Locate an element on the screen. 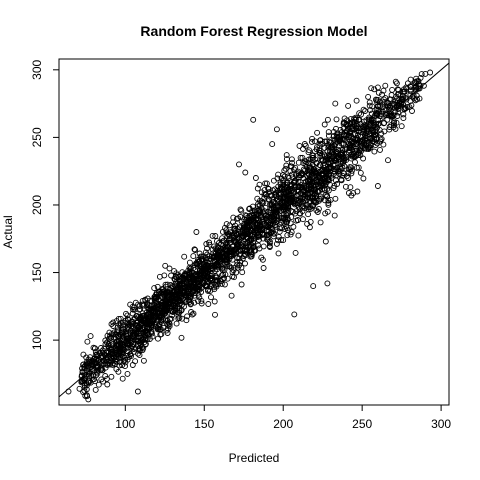 The height and width of the screenshot is (480, 480). y-axis: 100 150 200 250 300 is located at coordinates (44, 204).